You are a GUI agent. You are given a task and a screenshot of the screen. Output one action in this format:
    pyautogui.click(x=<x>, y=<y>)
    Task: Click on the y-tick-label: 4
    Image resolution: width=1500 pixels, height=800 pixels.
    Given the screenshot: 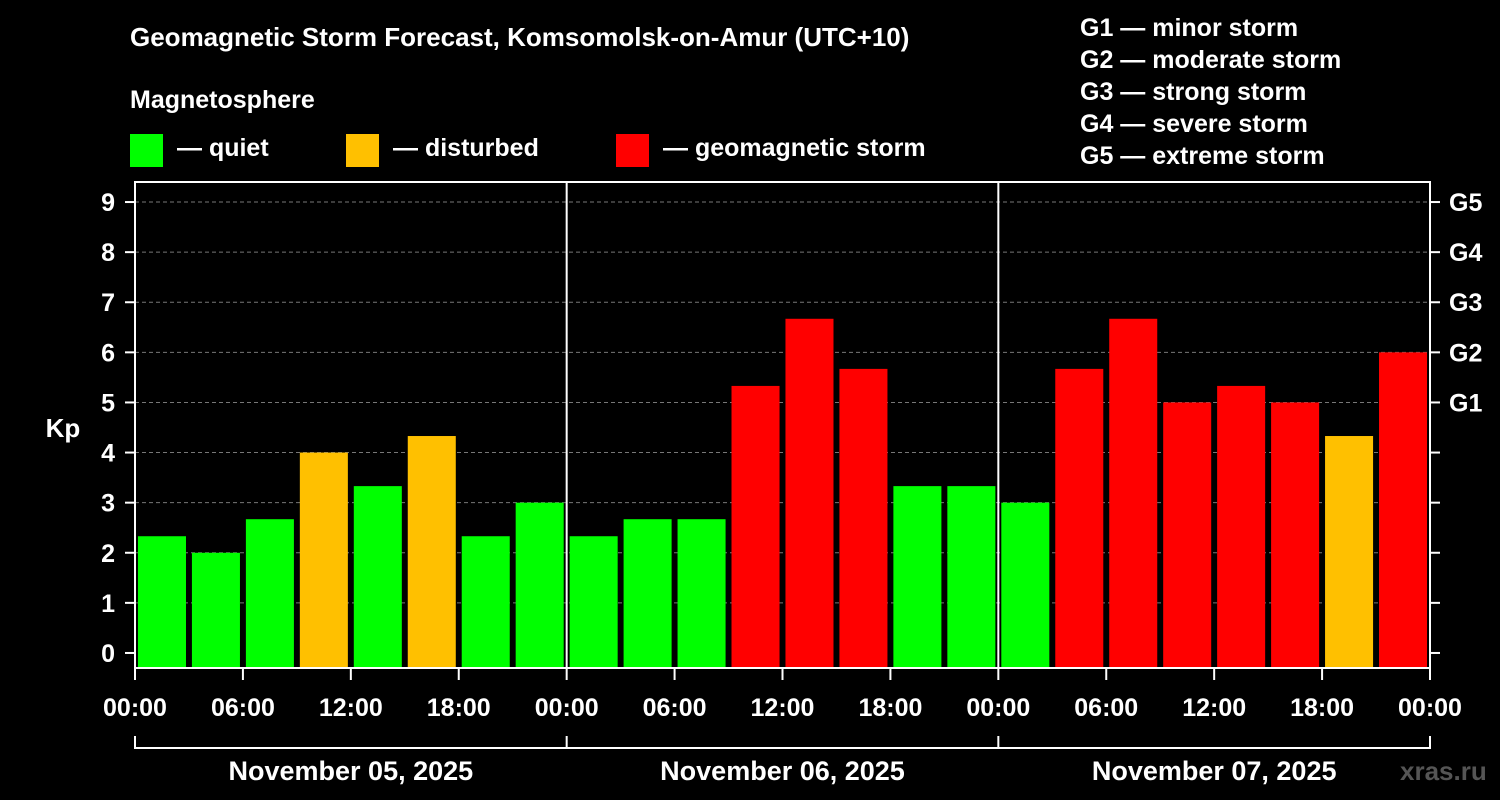 What is the action you would take?
    pyautogui.click(x=108, y=454)
    